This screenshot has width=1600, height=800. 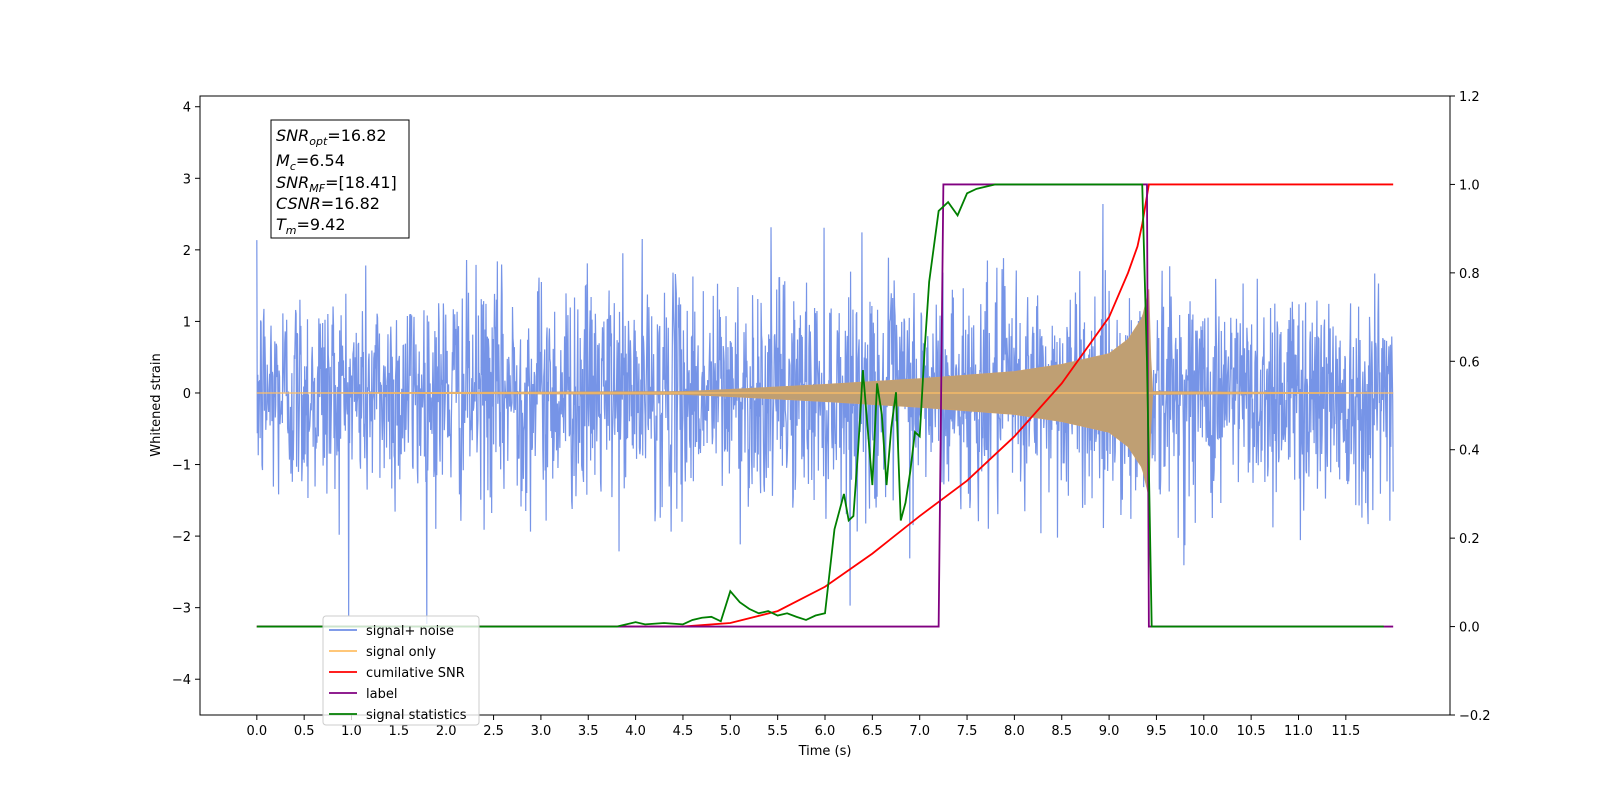 I want to click on y-tick-label: −3, so click(x=181, y=609).